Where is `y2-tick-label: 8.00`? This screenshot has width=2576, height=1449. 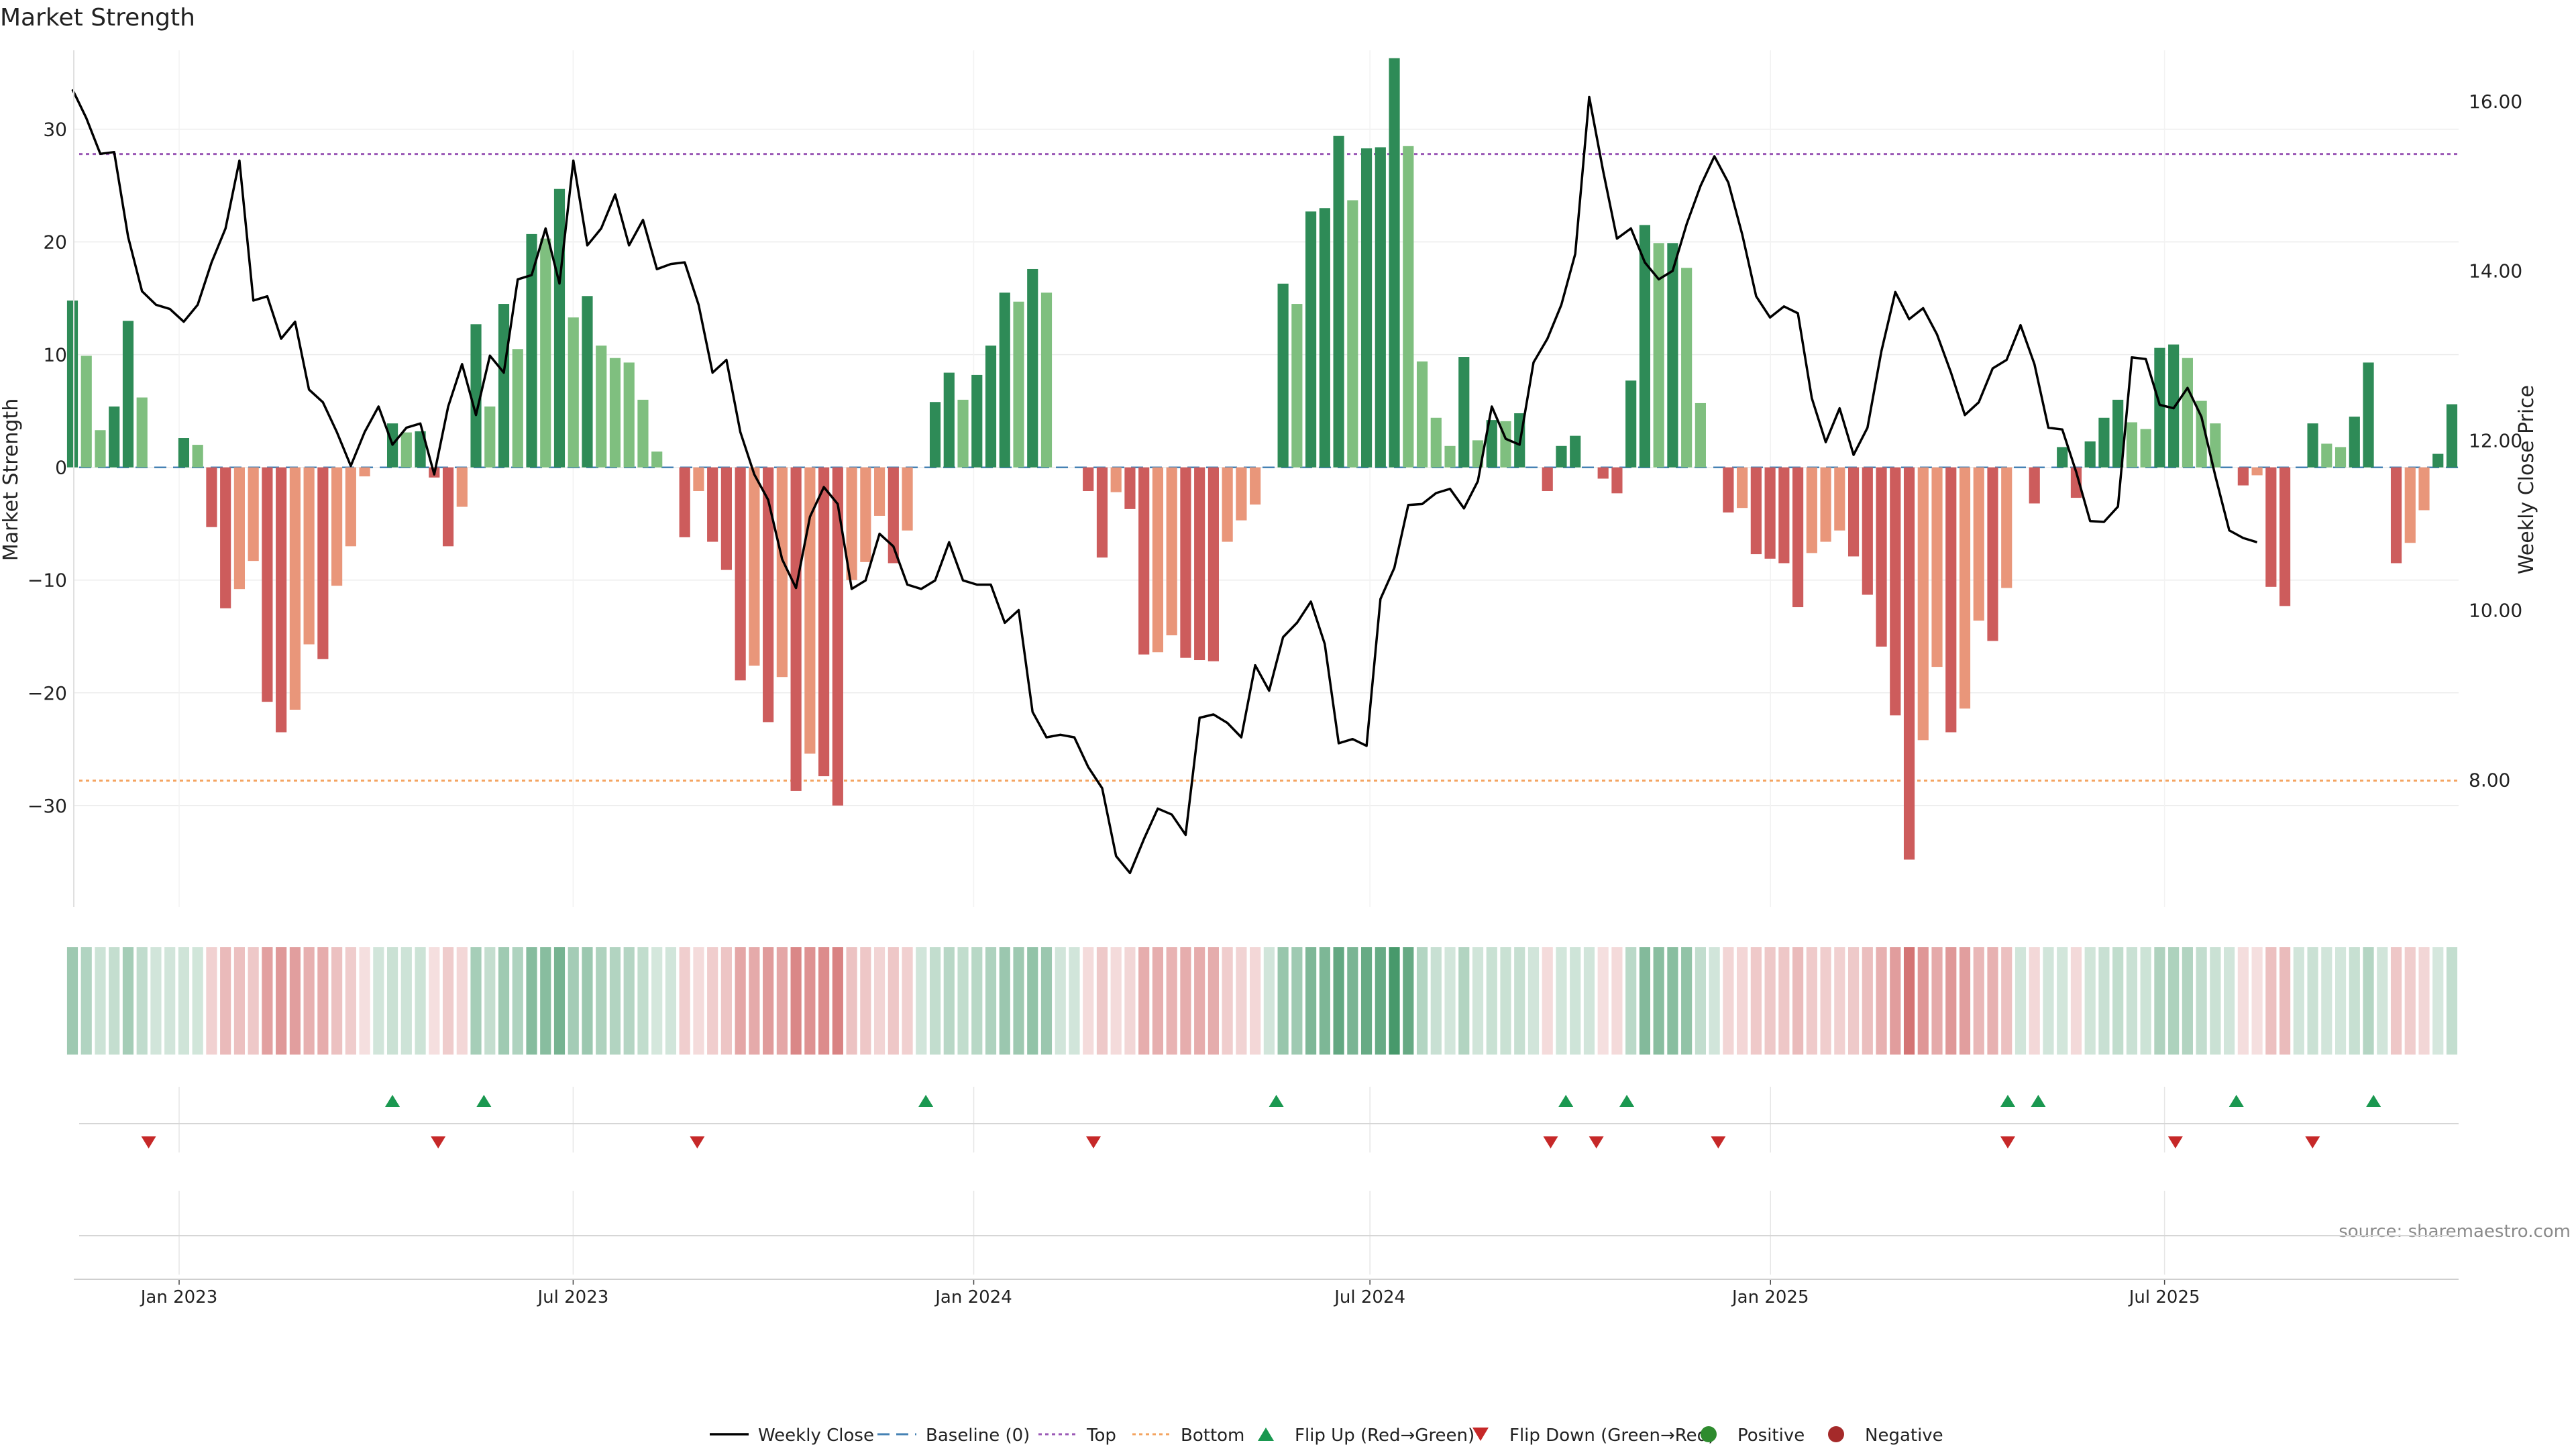
y2-tick-label: 8.00 is located at coordinates (2489, 780).